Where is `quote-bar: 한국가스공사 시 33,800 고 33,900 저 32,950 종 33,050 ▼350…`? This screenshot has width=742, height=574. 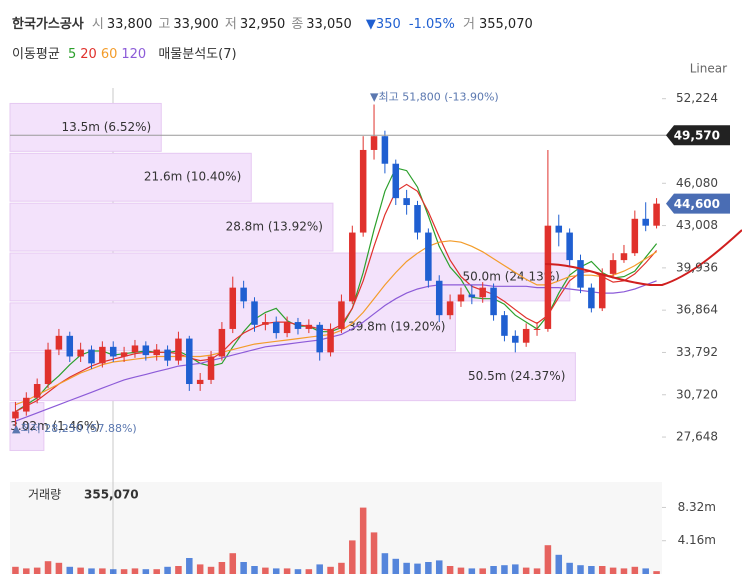
quote-bar: 한국가스공사 시 33,800 고 33,900 저 32,950 종 33,050 ▼350… is located at coordinates (274, 22).